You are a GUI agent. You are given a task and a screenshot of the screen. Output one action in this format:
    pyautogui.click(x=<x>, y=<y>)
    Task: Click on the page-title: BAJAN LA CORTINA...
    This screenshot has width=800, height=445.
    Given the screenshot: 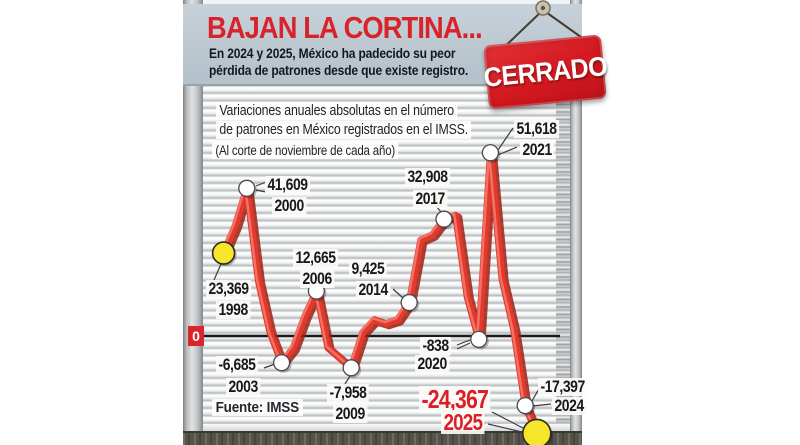 What is the action you would take?
    pyautogui.click(x=345, y=27)
    